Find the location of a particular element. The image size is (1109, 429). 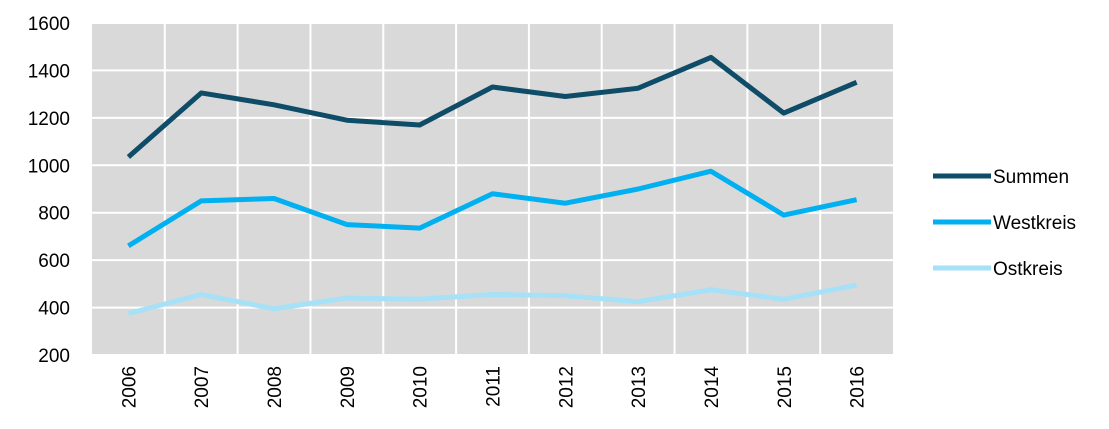

x-tick-label: 2011 is located at coordinates (494, 386).